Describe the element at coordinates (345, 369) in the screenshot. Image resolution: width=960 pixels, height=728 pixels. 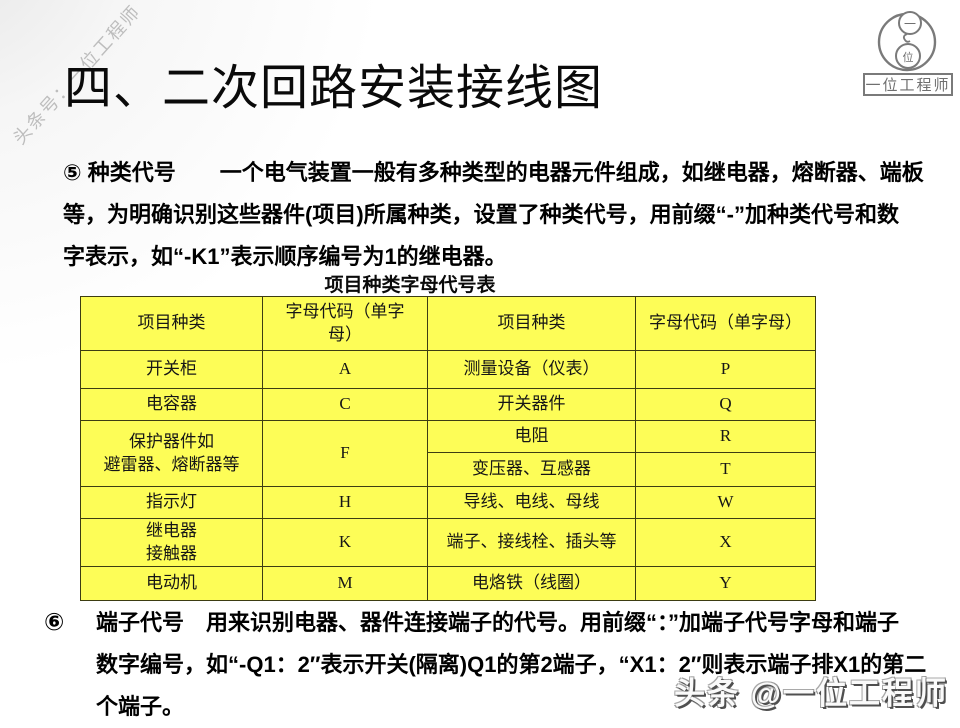
I see `table-cell: A` at that location.